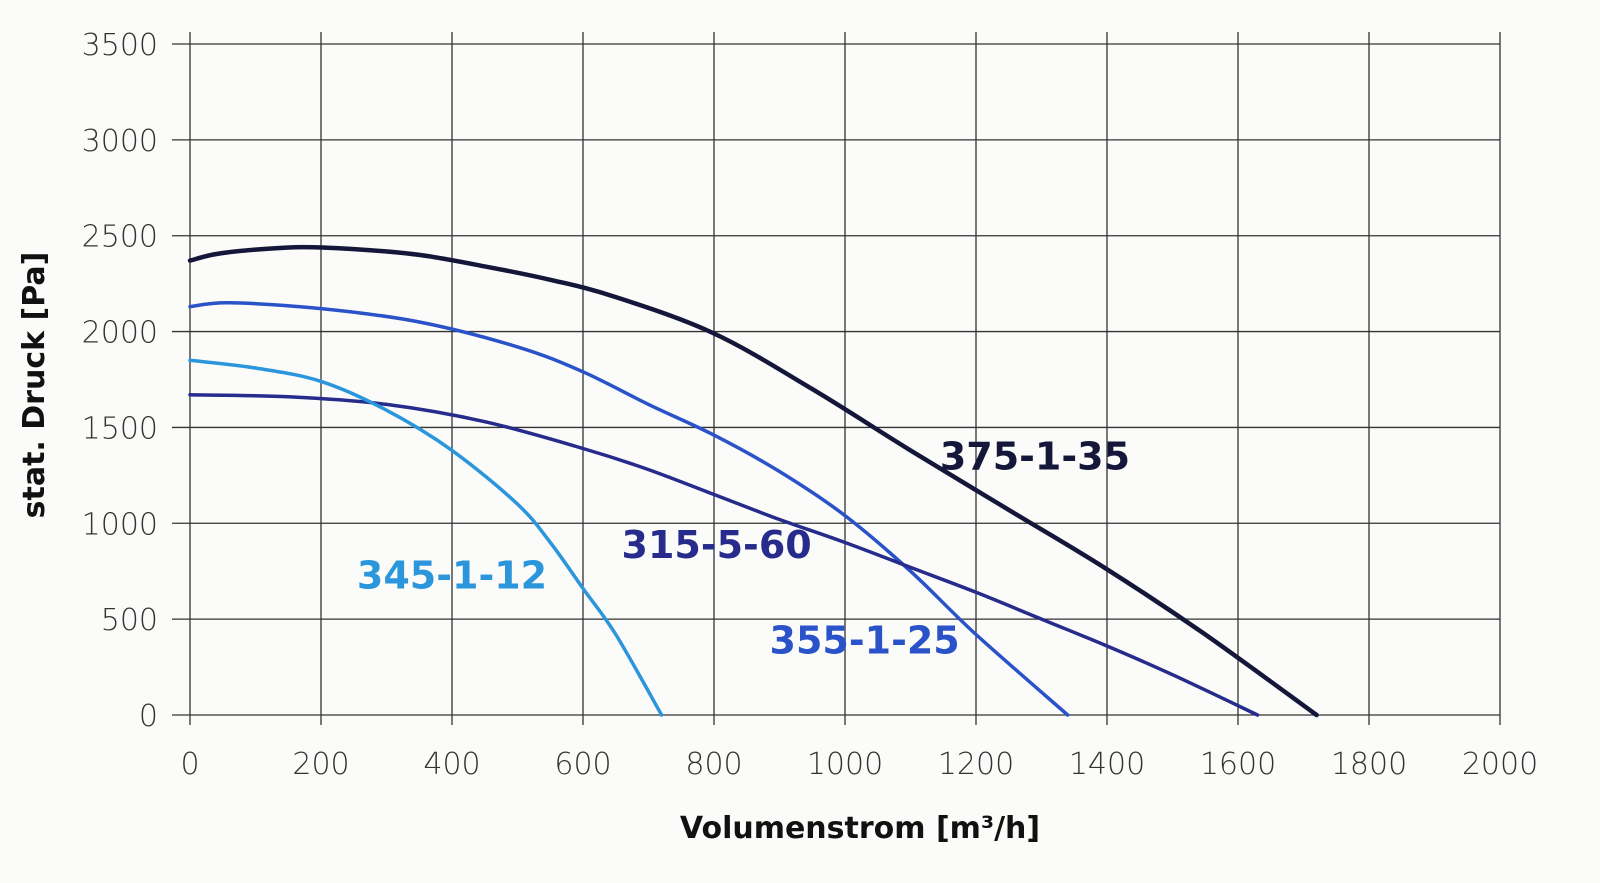 Image resolution: width=1600 pixels, height=883 pixels. Describe the element at coordinates (129, 620) in the screenshot. I see `y-tick-label: 500` at that location.